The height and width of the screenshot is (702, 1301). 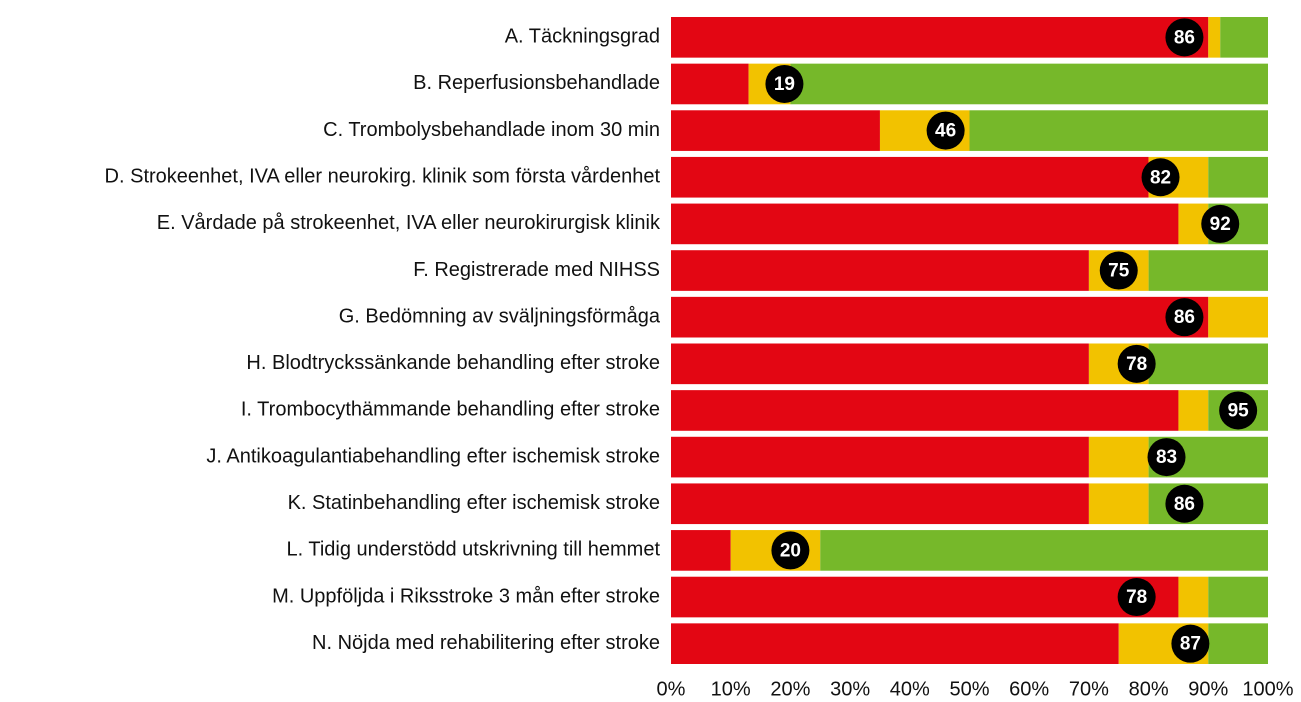 I want to click on x-tick-label: 40%, so click(x=910, y=689).